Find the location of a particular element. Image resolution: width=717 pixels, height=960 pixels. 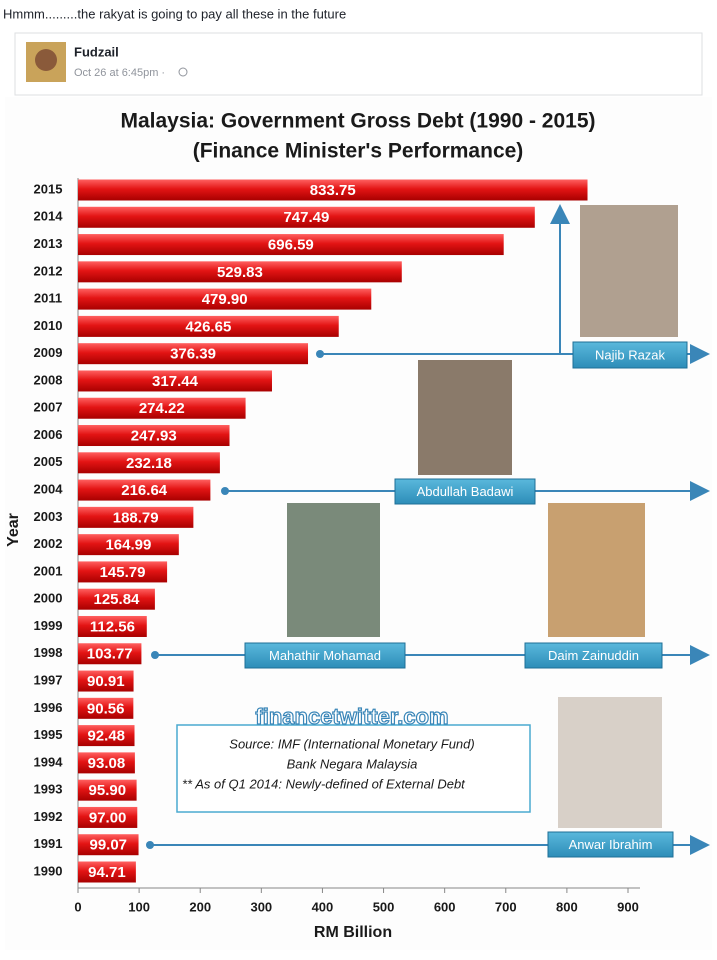

y-tick-label: 2015 is located at coordinates (48, 188).